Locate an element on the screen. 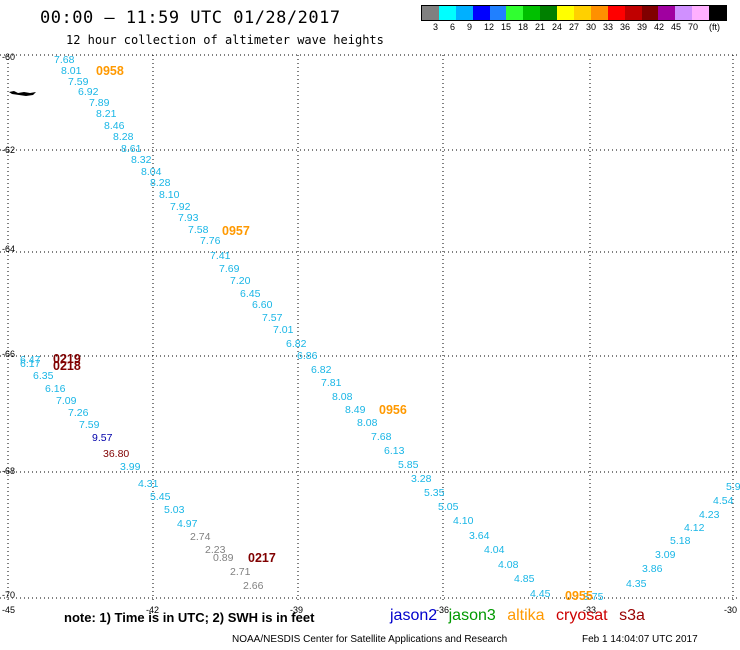 The width and height of the screenshot is (740, 650). wave-height-label: 7.81 is located at coordinates (331, 383).